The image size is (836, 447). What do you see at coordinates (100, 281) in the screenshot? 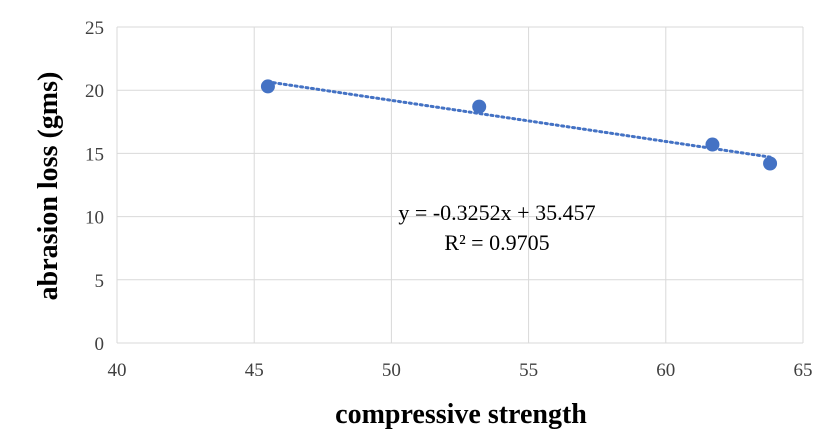
I see `y-tick-label: 5` at bounding box center [100, 281].